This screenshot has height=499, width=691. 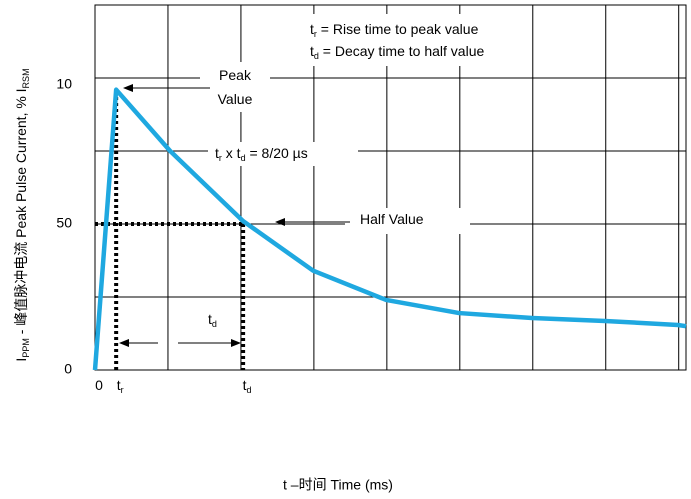 I want to click on x-tick-label-part: 0, so click(x=99, y=385).